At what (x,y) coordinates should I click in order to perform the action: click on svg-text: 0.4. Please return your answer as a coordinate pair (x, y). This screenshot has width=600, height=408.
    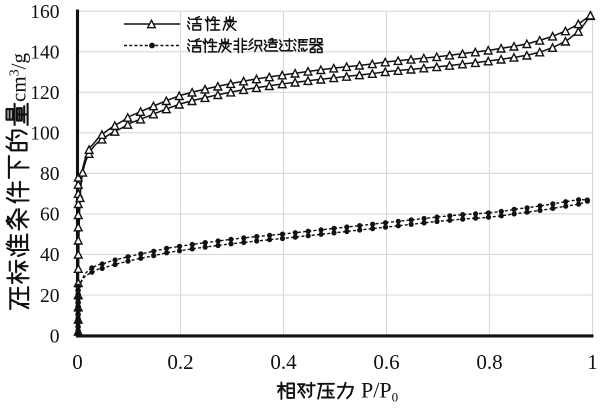
    Looking at the image, I should click on (283, 362).